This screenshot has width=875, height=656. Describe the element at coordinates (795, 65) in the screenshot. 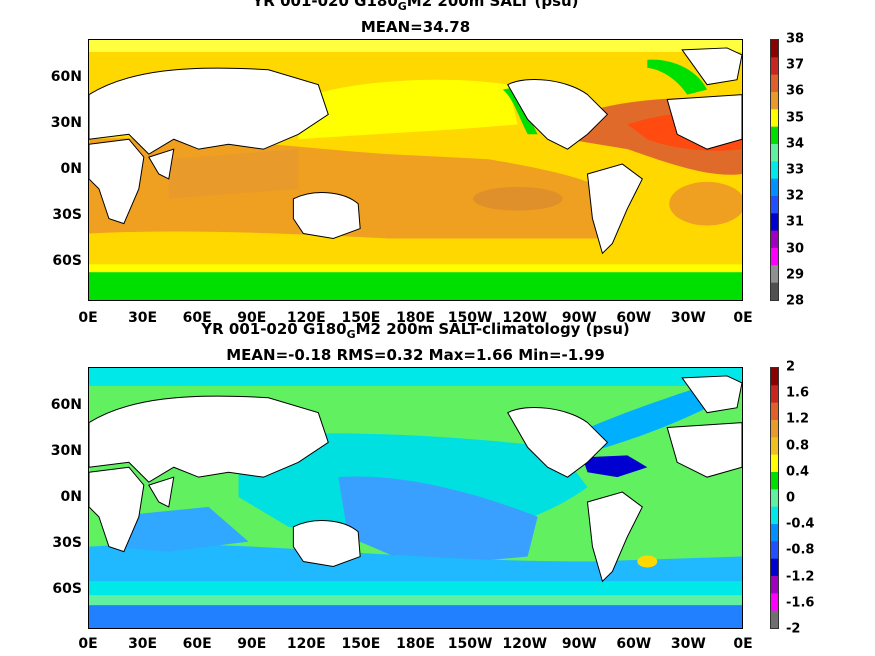

I see `colorbar-label: 37` at that location.